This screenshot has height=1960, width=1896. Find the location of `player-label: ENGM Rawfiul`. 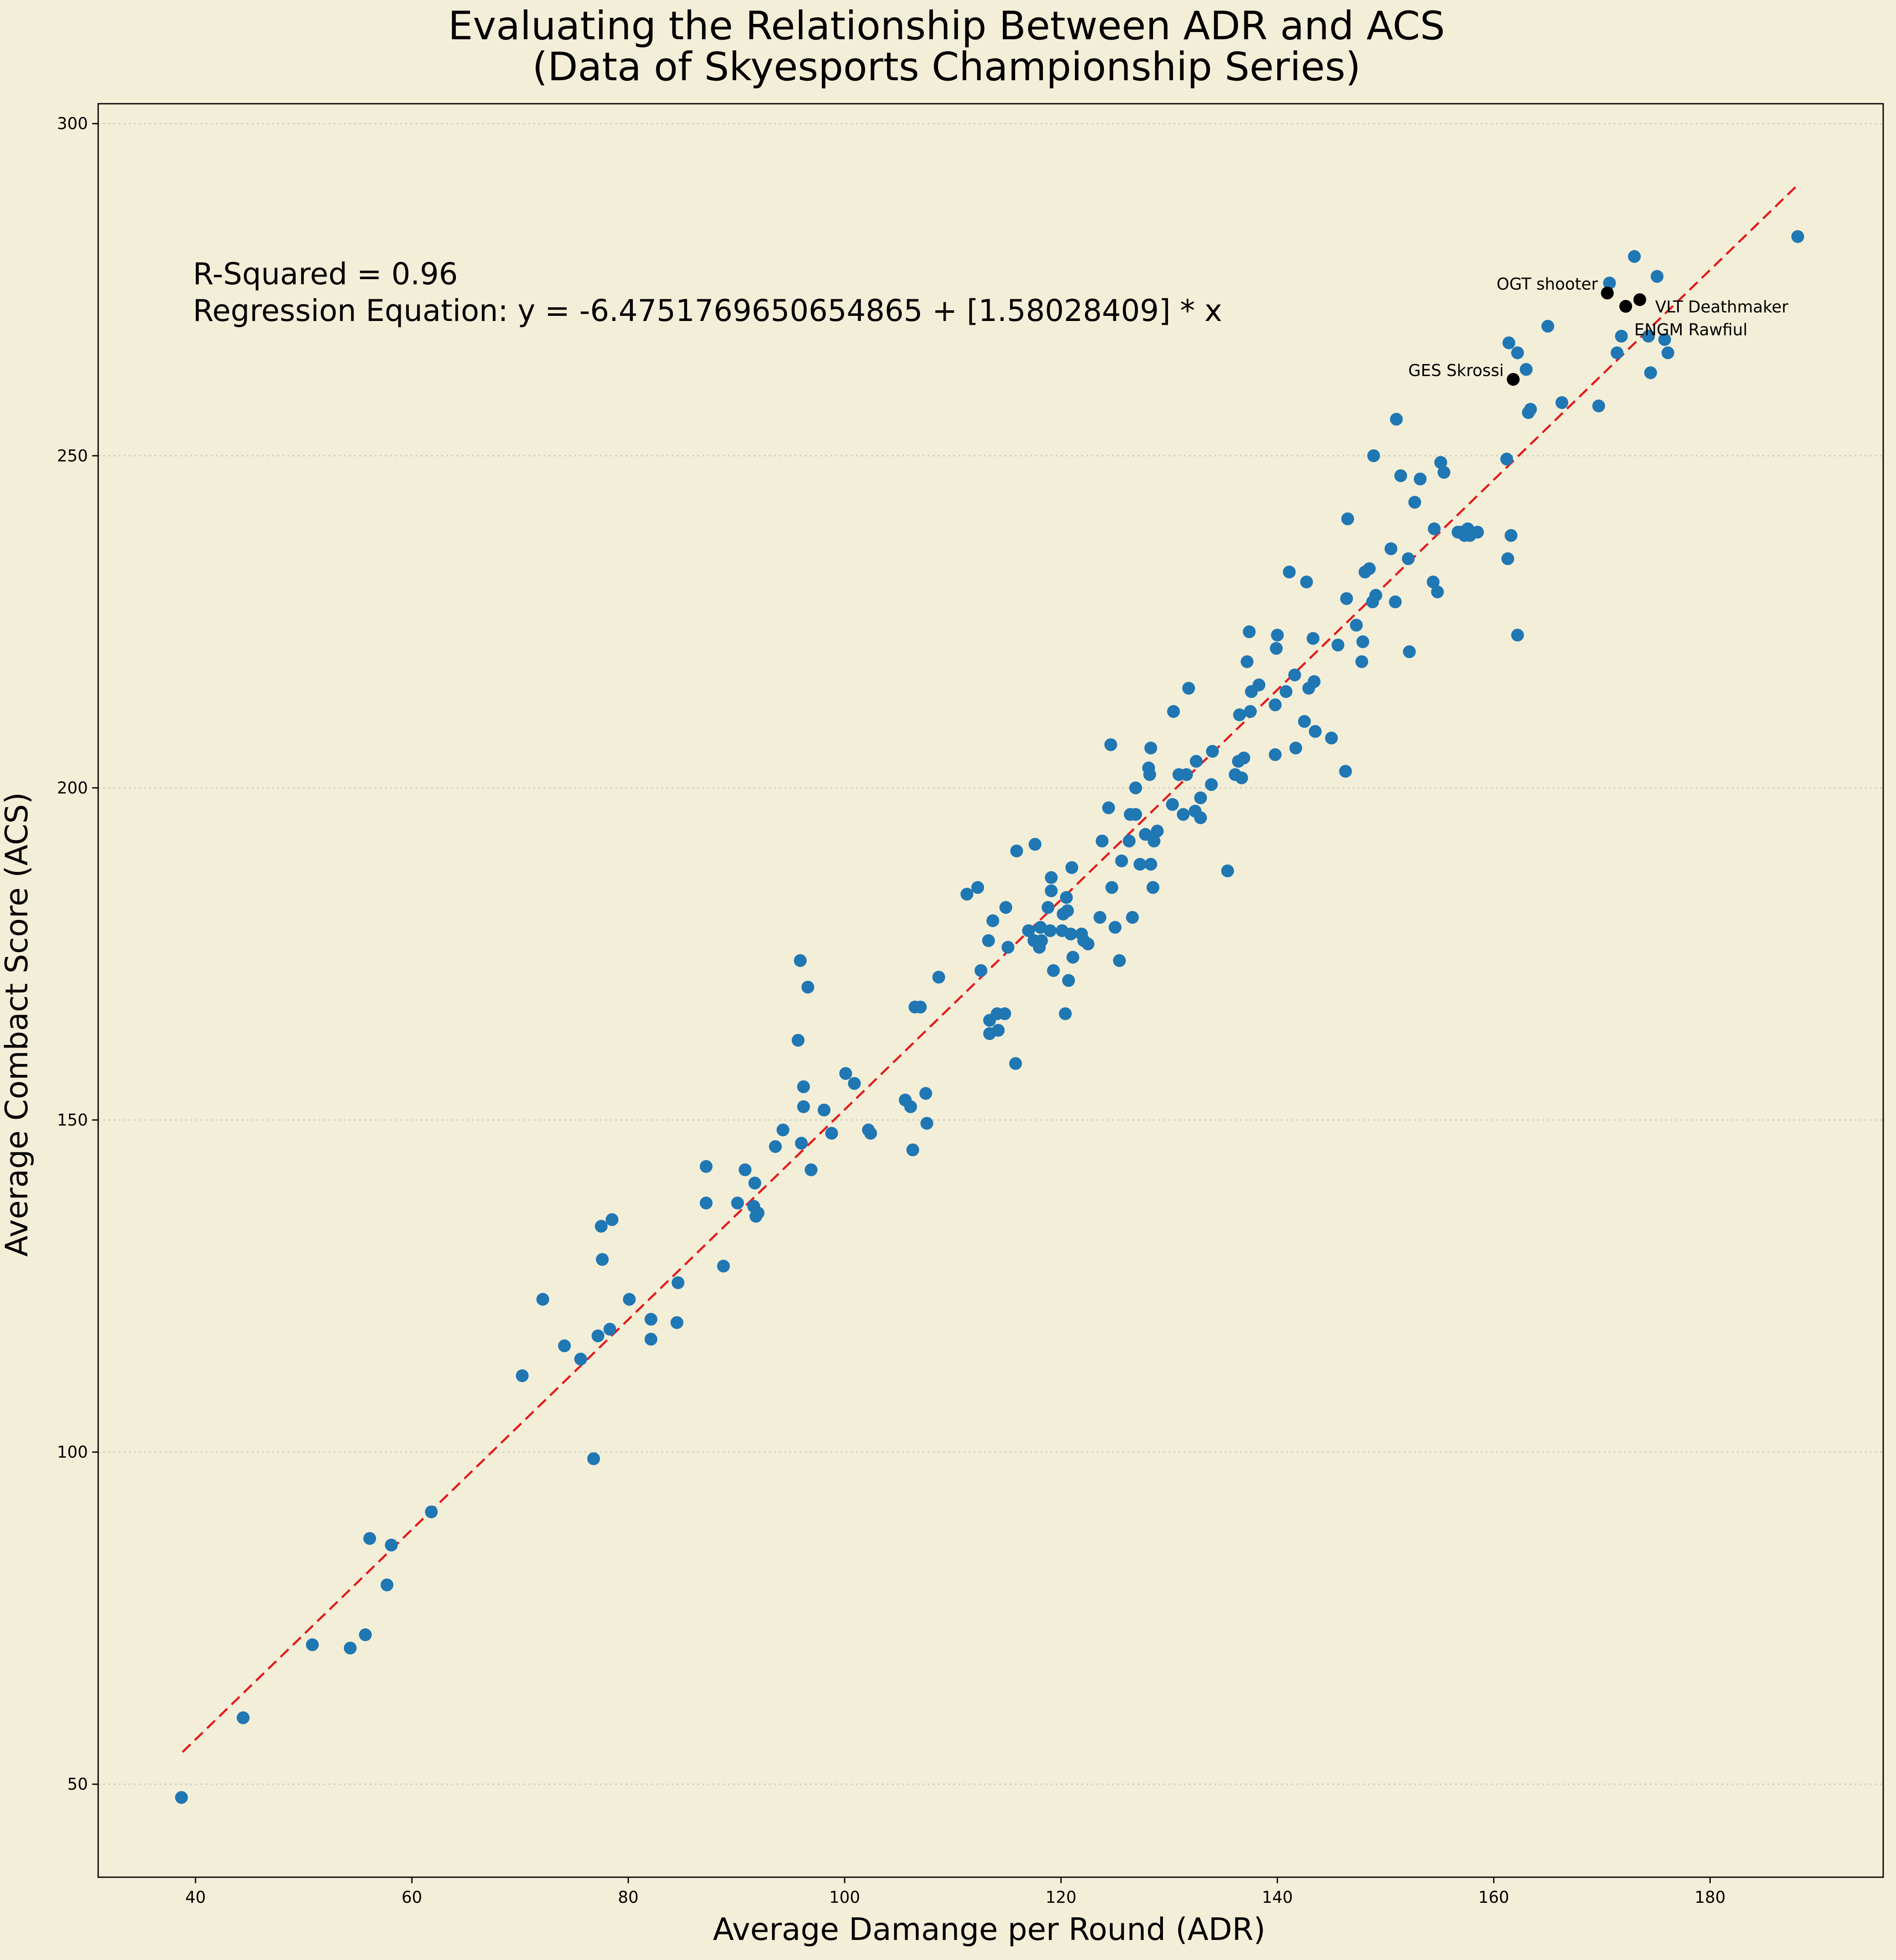

player-label: ENGM Rawfiul is located at coordinates (1690, 330).